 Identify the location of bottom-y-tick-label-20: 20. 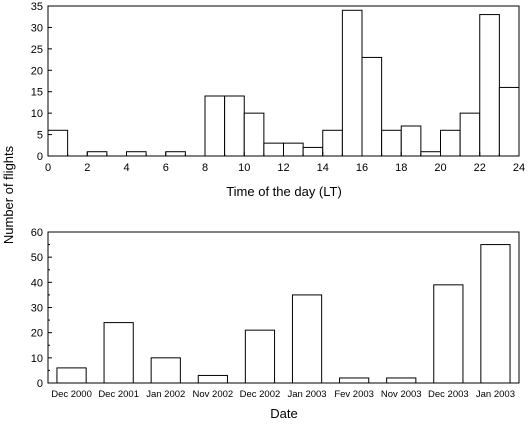
(37, 334).